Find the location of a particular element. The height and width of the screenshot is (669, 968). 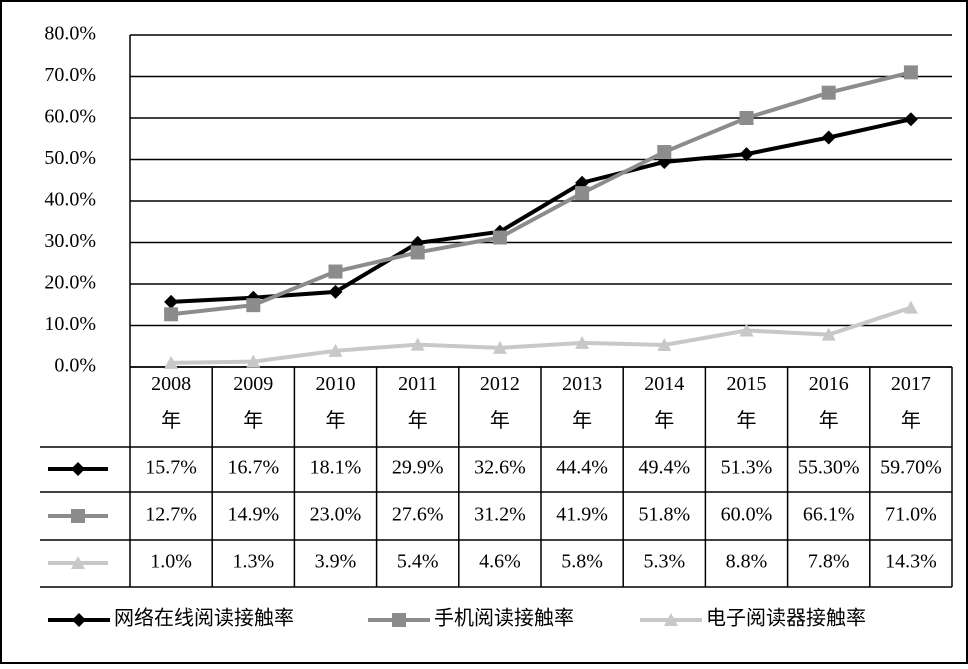

table-value: 3.9% is located at coordinates (336, 562).